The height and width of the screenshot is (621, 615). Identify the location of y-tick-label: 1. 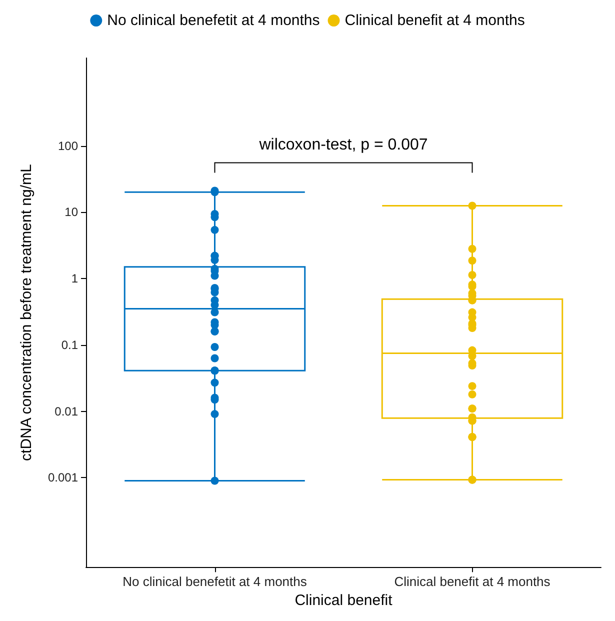
(74, 279).